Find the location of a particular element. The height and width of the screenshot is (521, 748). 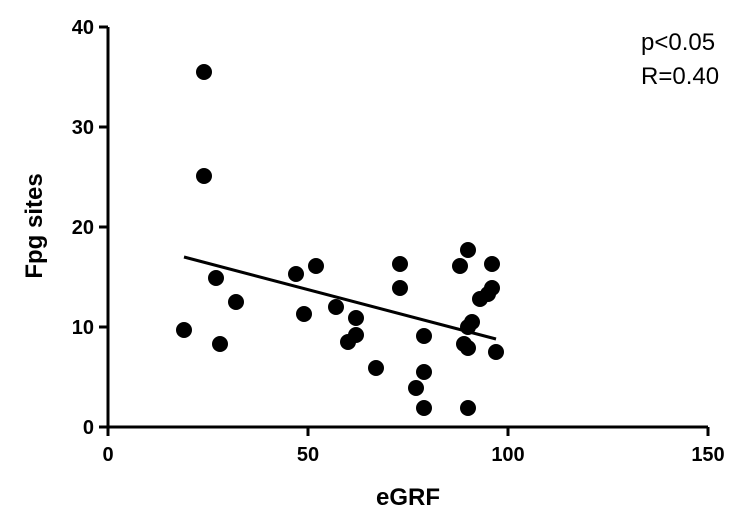

y-tick-label: 0 is located at coordinates (88, 428).